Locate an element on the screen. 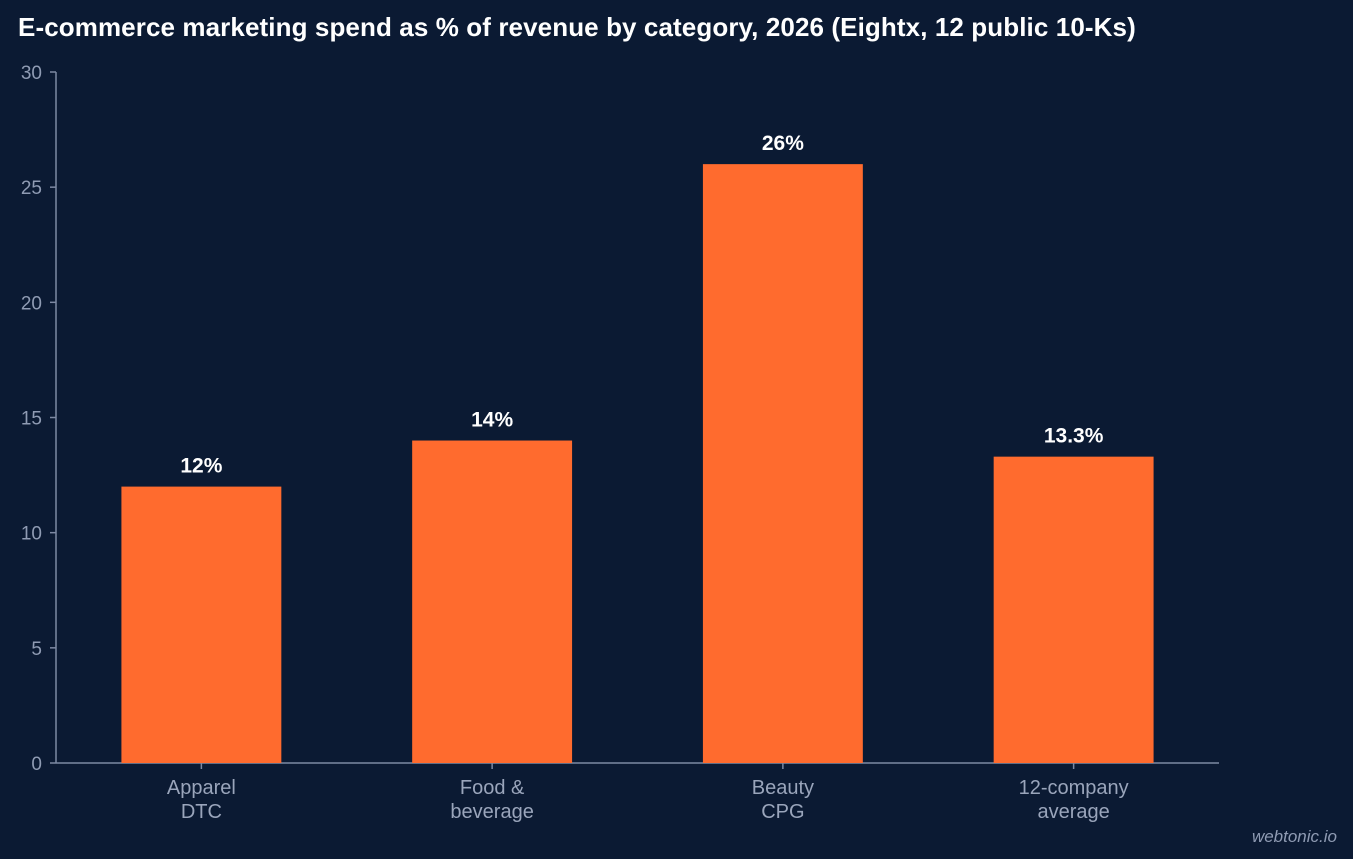 The image size is (1353, 859). category-label: Beauty CPG is located at coordinates (783, 800).